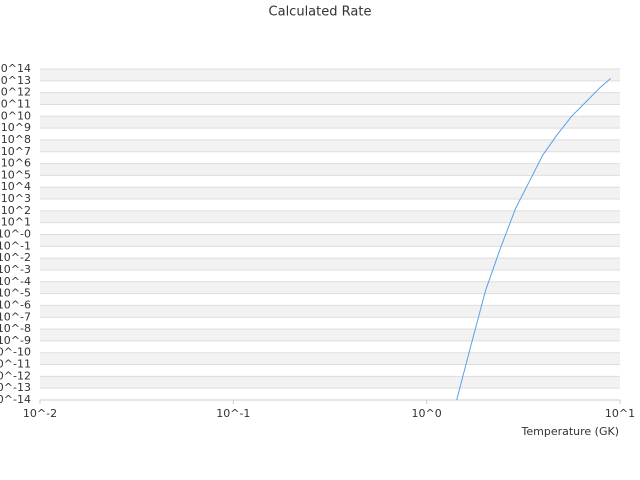  I want to click on y-tick-label: 10^-8, so click(15, 328).